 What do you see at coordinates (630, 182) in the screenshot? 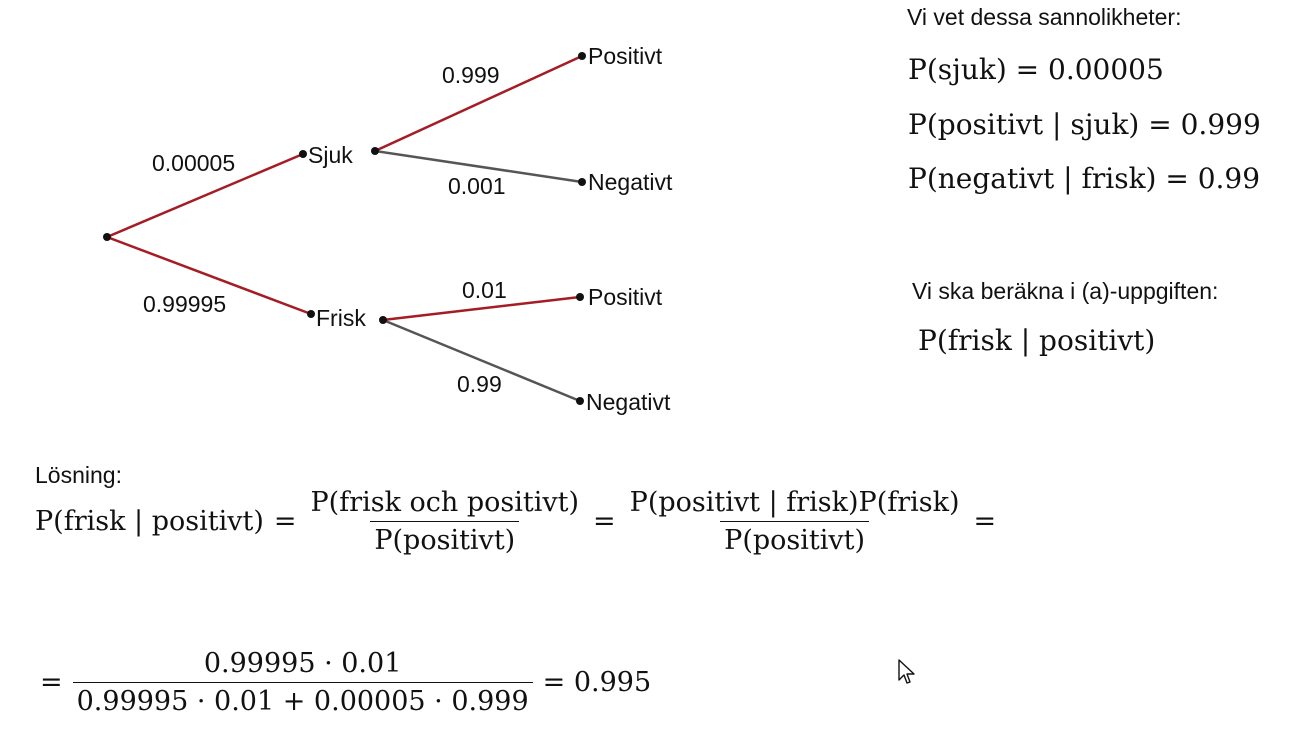
I see `label-sjuk-negative: Negativt` at bounding box center [630, 182].